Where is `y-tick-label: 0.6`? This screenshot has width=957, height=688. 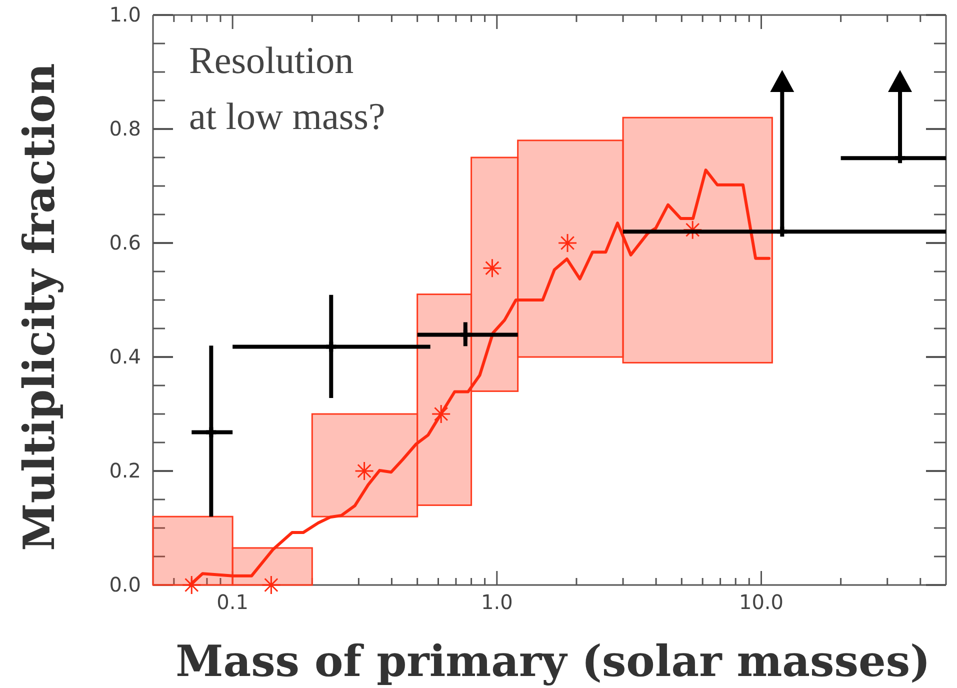 y-tick-label: 0.6 is located at coordinates (125, 242).